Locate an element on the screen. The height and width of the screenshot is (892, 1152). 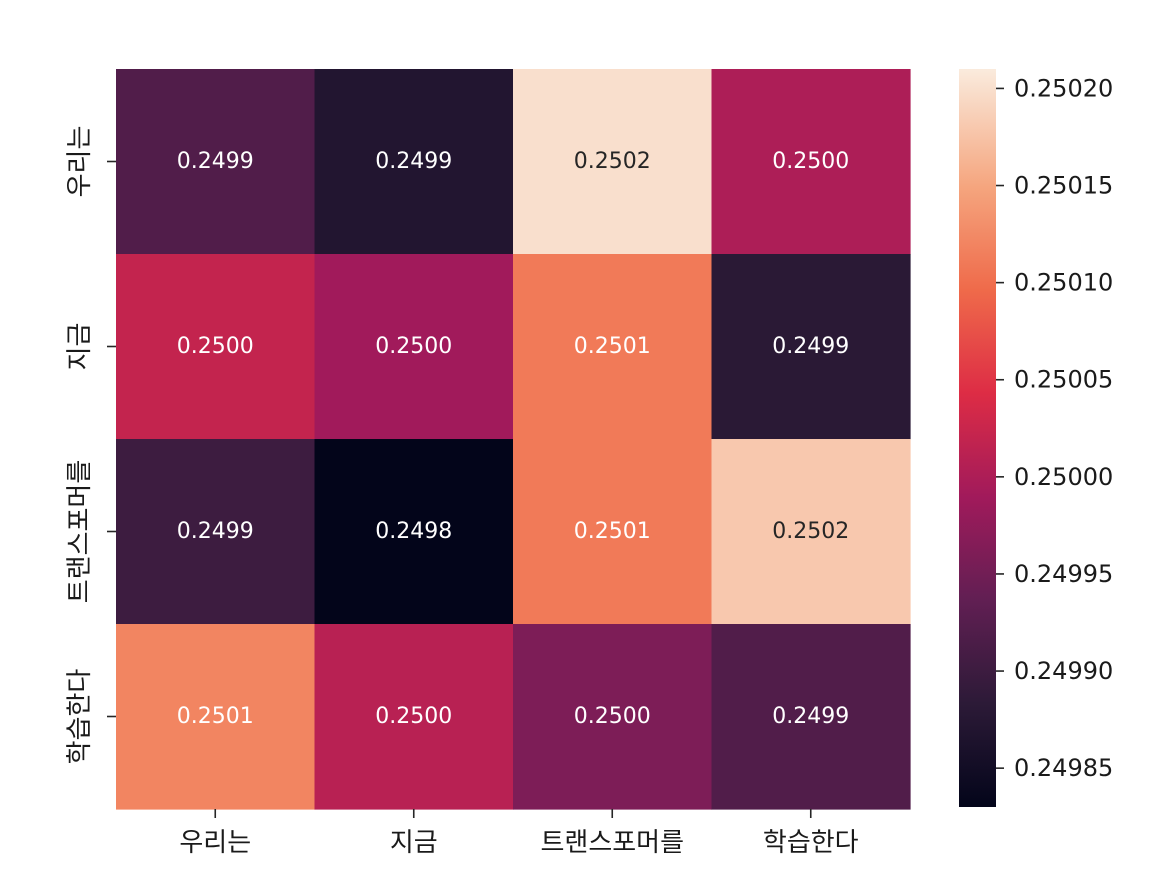
colorbar-tick-label: 0.24990 is located at coordinates (1063, 671).